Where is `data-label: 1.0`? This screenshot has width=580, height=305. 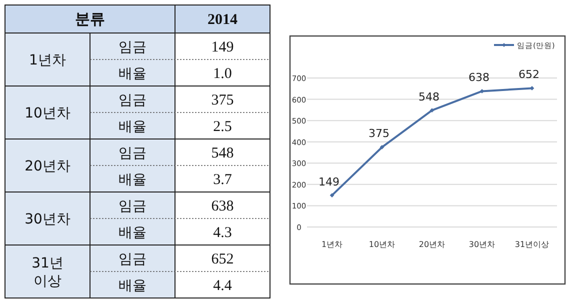
data-label: 1.0 is located at coordinates (222, 74).